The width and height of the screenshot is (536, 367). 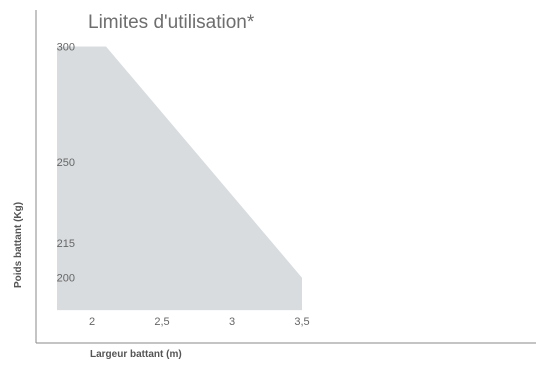 What do you see at coordinates (66, 244) in the screenshot?
I see `y-tick-label: 215` at bounding box center [66, 244].